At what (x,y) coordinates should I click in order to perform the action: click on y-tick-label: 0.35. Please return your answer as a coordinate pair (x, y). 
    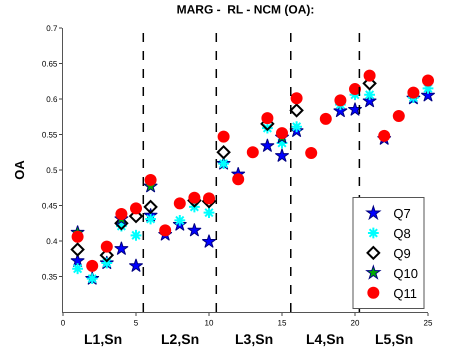
    Looking at the image, I should click on (50, 277).